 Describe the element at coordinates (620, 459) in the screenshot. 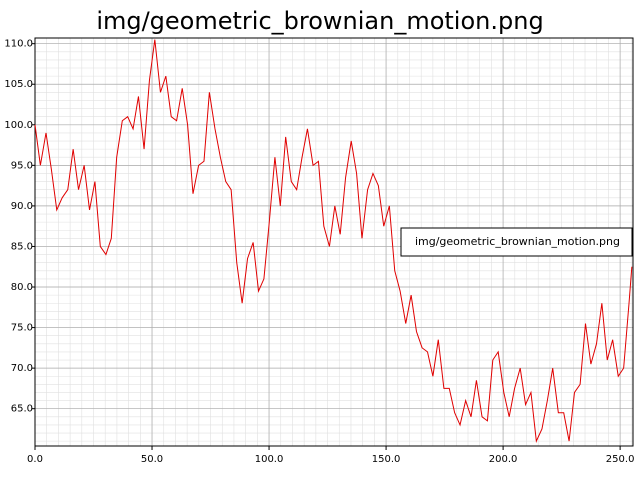

I see `x-tick-label: 250.0` at that location.